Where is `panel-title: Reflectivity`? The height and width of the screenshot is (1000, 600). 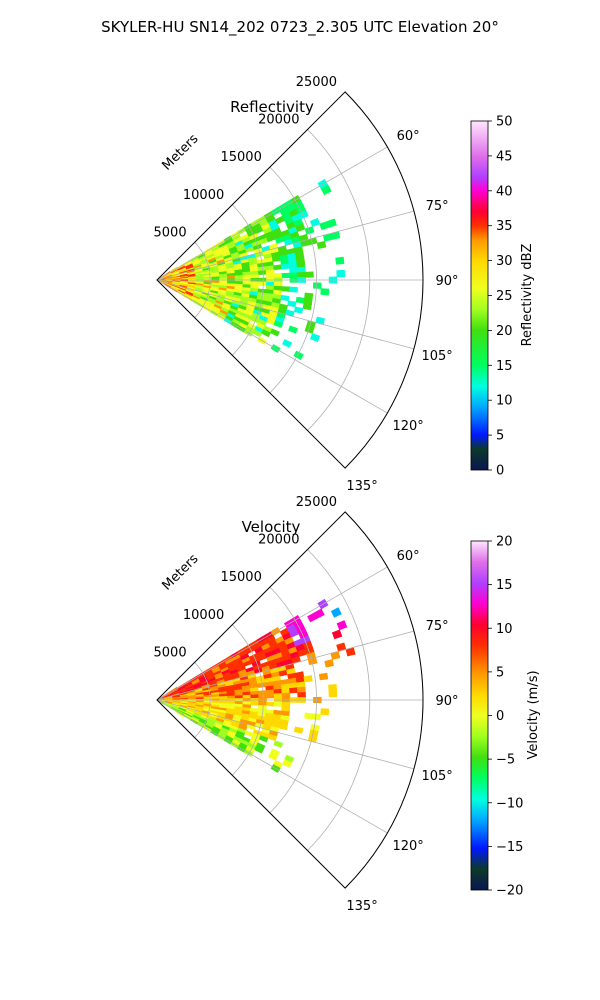 panel-title: Reflectivity is located at coordinates (272, 107).